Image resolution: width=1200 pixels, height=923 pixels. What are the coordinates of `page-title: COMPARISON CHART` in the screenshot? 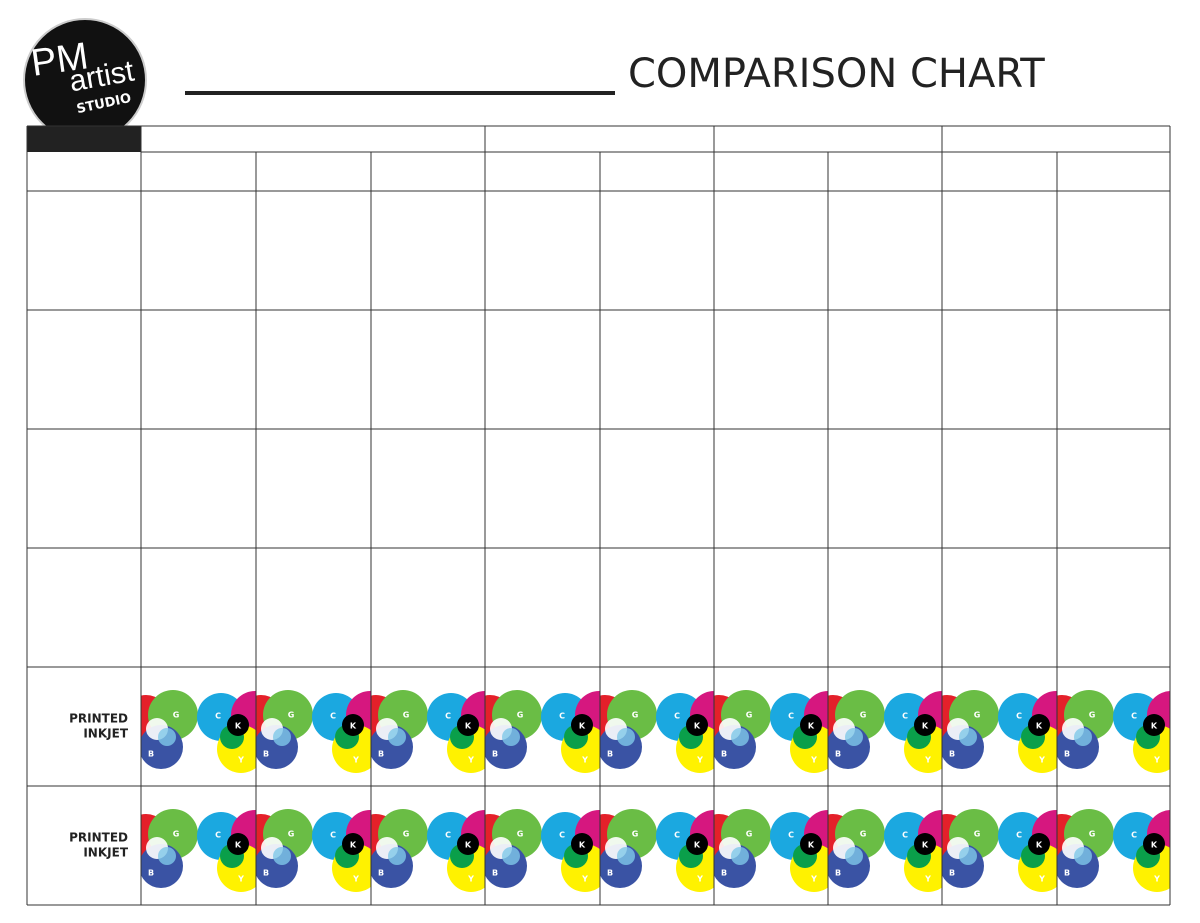 It's located at (836, 74).